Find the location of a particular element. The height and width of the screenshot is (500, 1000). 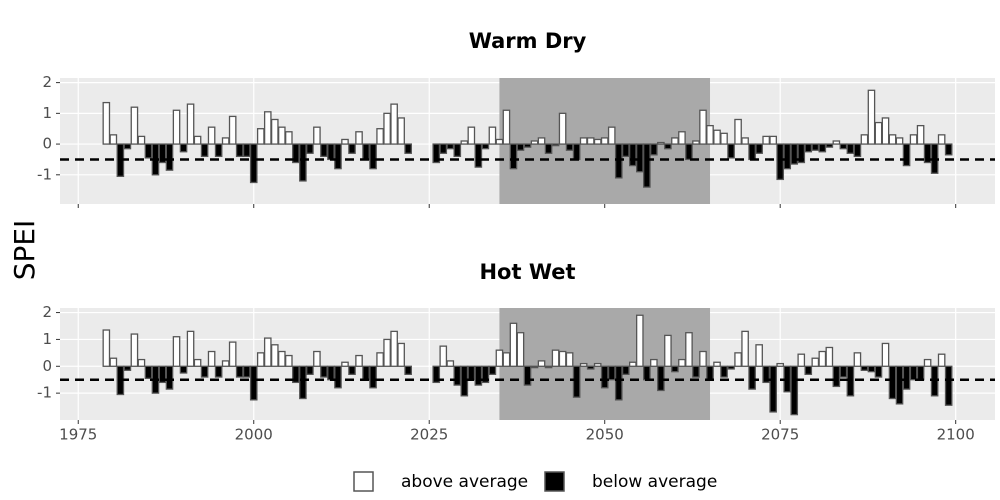

y-tick-label: -1 is located at coordinates (44, 174).